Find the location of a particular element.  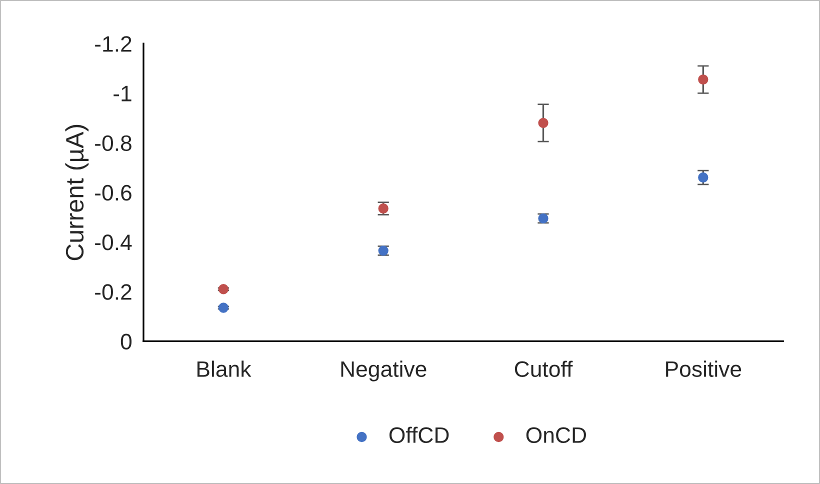

y-axis-title: Current (µA) is located at coordinates (77, 192).